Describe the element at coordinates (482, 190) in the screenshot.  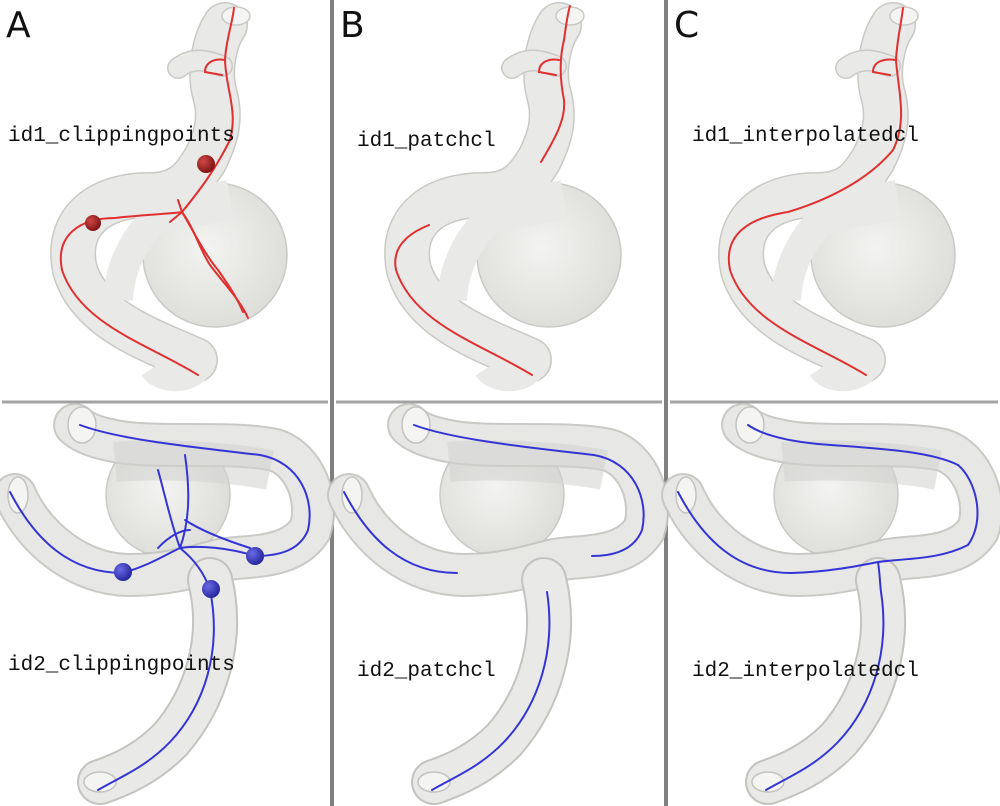
I see `centerline-patch-b-top` at that location.